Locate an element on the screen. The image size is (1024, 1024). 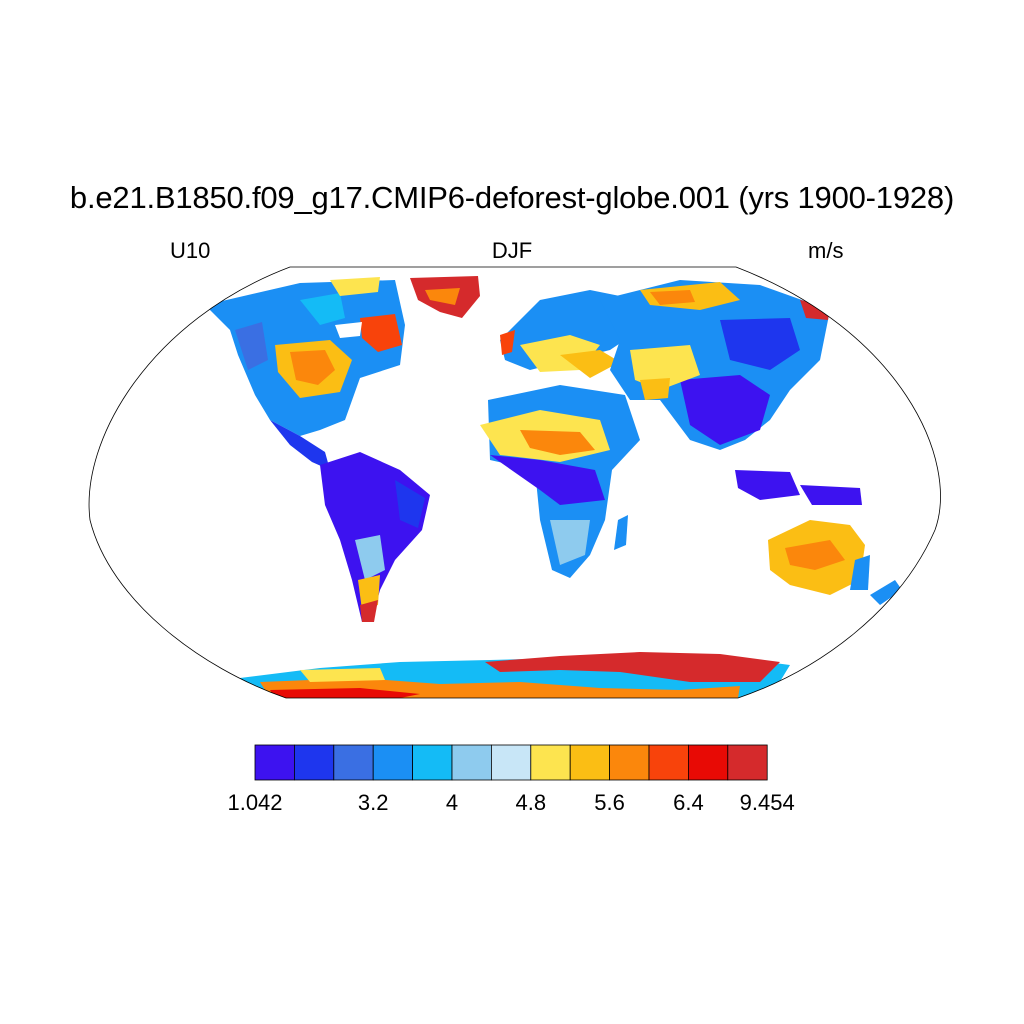
colorbar-tick-label: 3.2 is located at coordinates (373, 802).